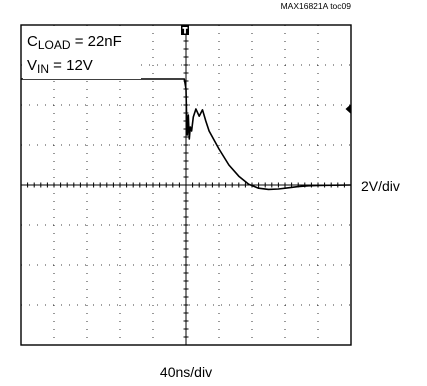  What do you see at coordinates (185, 30) in the screenshot?
I see `trigger-marker-icon` at bounding box center [185, 30].